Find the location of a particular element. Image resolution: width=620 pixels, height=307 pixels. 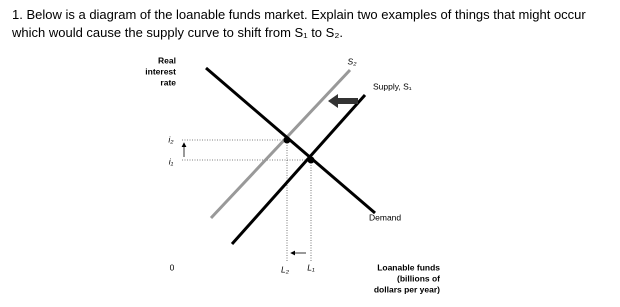

supply-s2-curve is located at coordinates (280, 144).